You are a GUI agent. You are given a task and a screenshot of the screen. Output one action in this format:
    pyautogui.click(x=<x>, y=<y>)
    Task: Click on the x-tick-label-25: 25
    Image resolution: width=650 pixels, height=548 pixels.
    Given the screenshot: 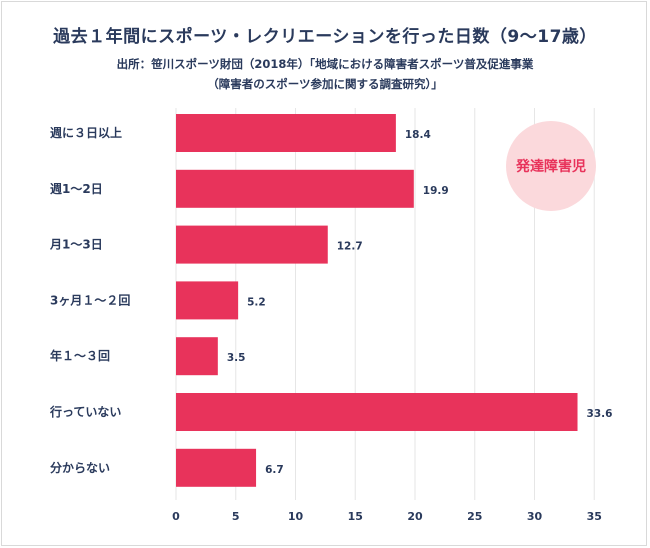 What is the action you would take?
    pyautogui.click(x=474, y=516)
    